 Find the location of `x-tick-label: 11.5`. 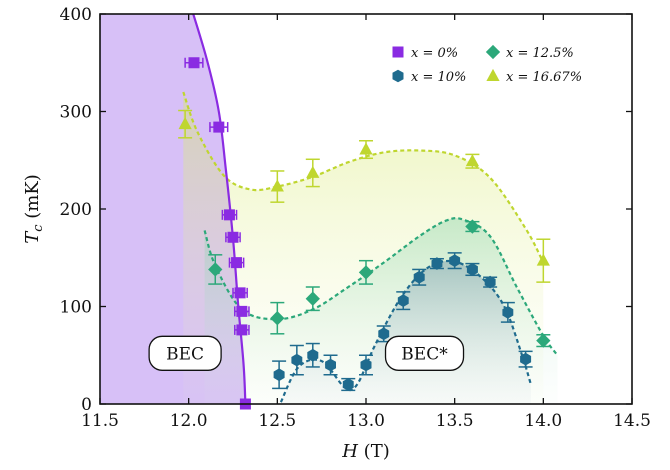

x-tick-label: 11.5 is located at coordinates (100, 421).